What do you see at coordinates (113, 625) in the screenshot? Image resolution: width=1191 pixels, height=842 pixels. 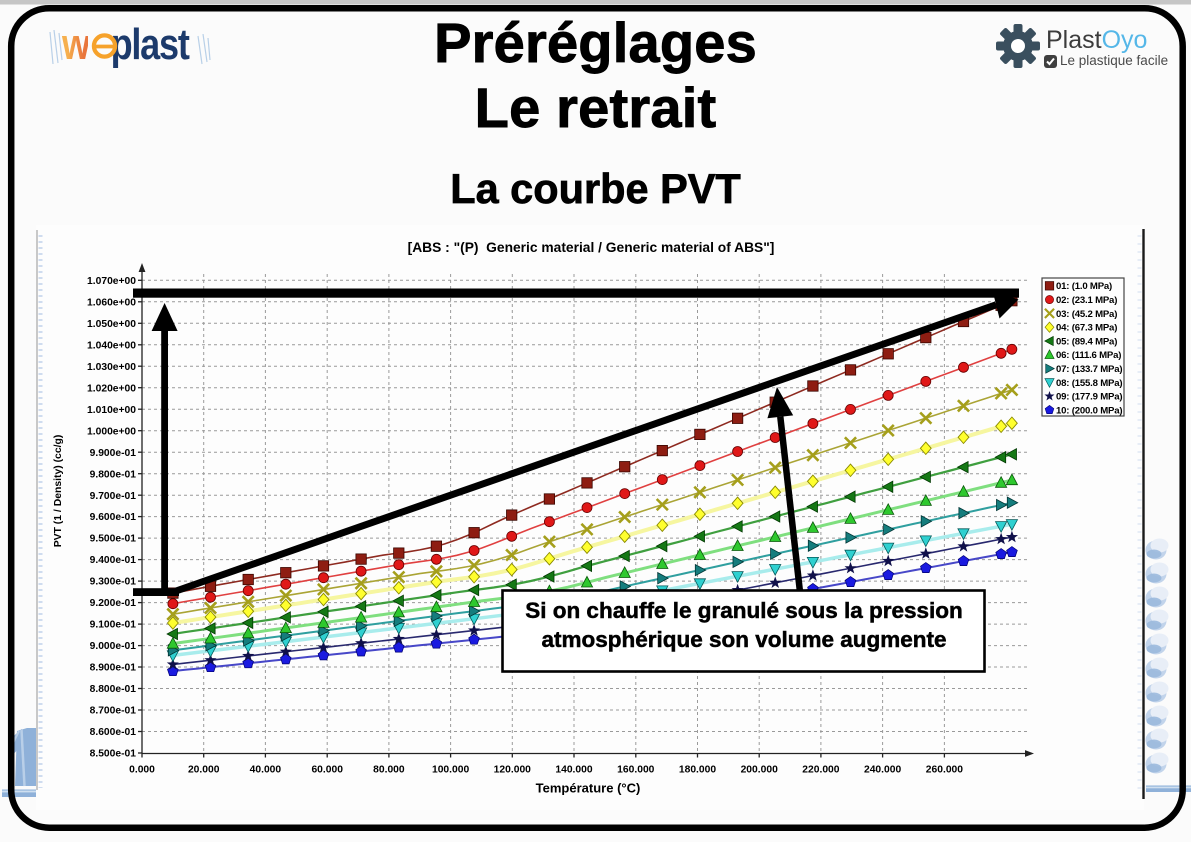 I see `svg-text: 9.100e-01` at bounding box center [113, 625].